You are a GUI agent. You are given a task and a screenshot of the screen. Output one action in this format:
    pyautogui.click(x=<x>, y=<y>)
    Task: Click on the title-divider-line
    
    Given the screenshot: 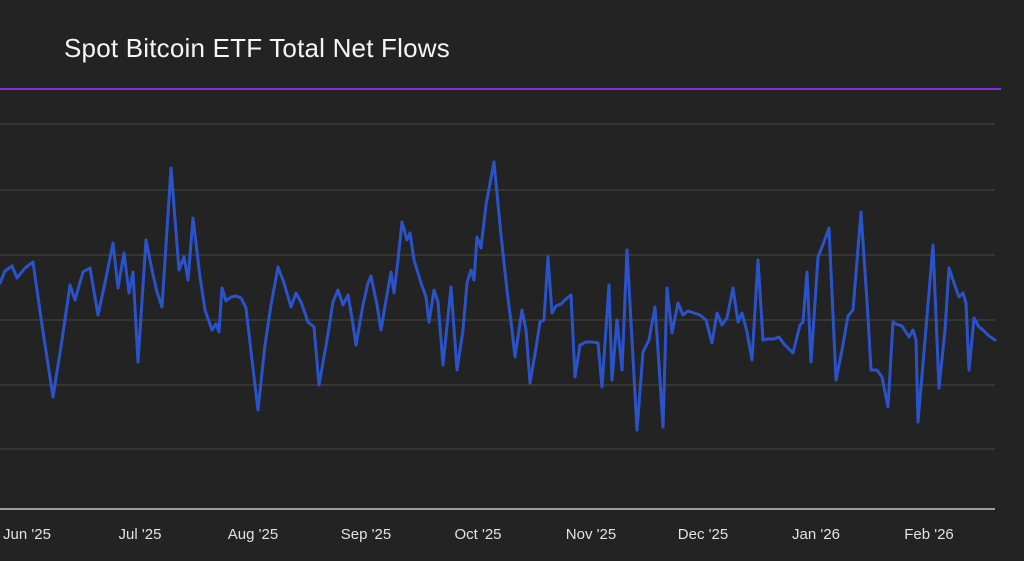 What is the action you would take?
    pyautogui.click(x=500, y=89)
    